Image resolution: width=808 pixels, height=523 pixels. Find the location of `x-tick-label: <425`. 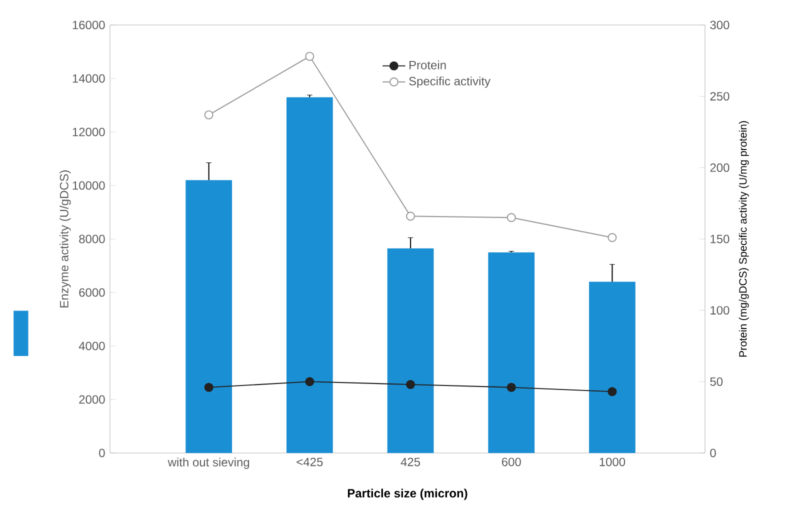

x-tick-label: <425 is located at coordinates (309, 462).